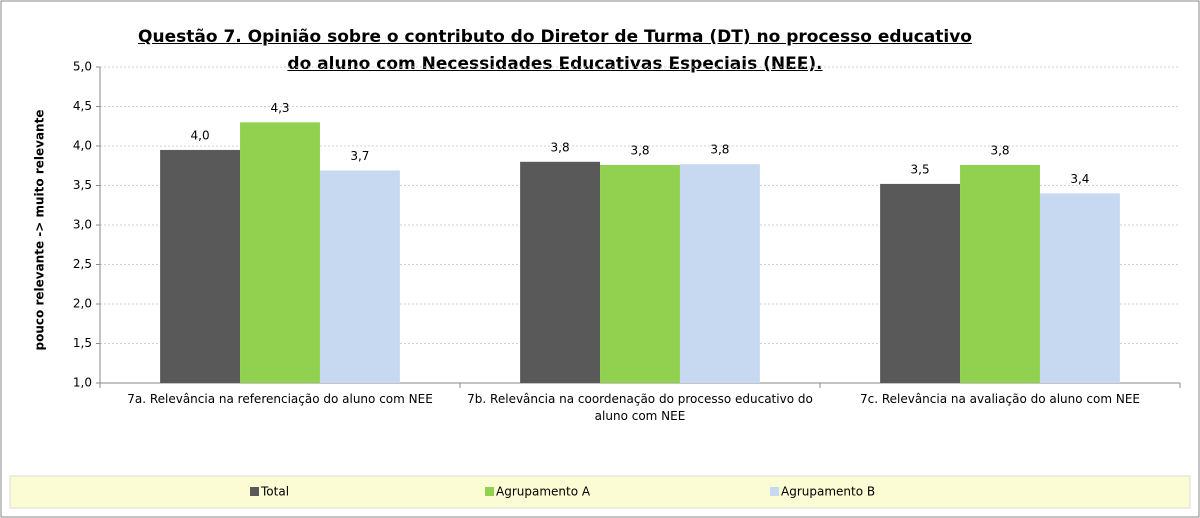 The height and width of the screenshot is (518, 1200). Describe the element at coordinates (82, 264) in the screenshot. I see `y-tick-label: 2,5` at that location.